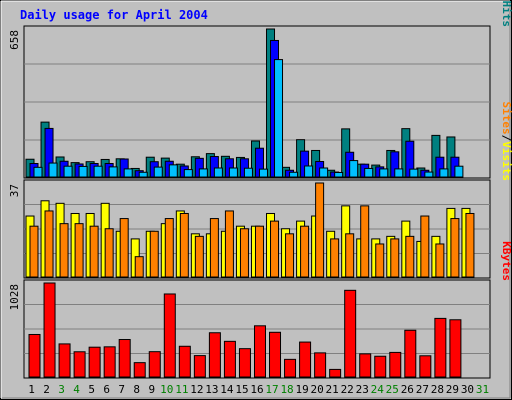 Image resolution: width=512 pixels, height=400 pixels. I want to click on day-label-7: 7, so click(121, 389).